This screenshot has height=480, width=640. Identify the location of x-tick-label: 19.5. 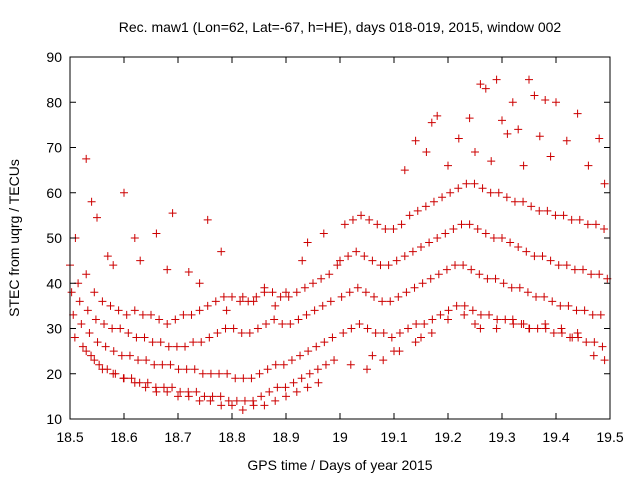
(609, 437).